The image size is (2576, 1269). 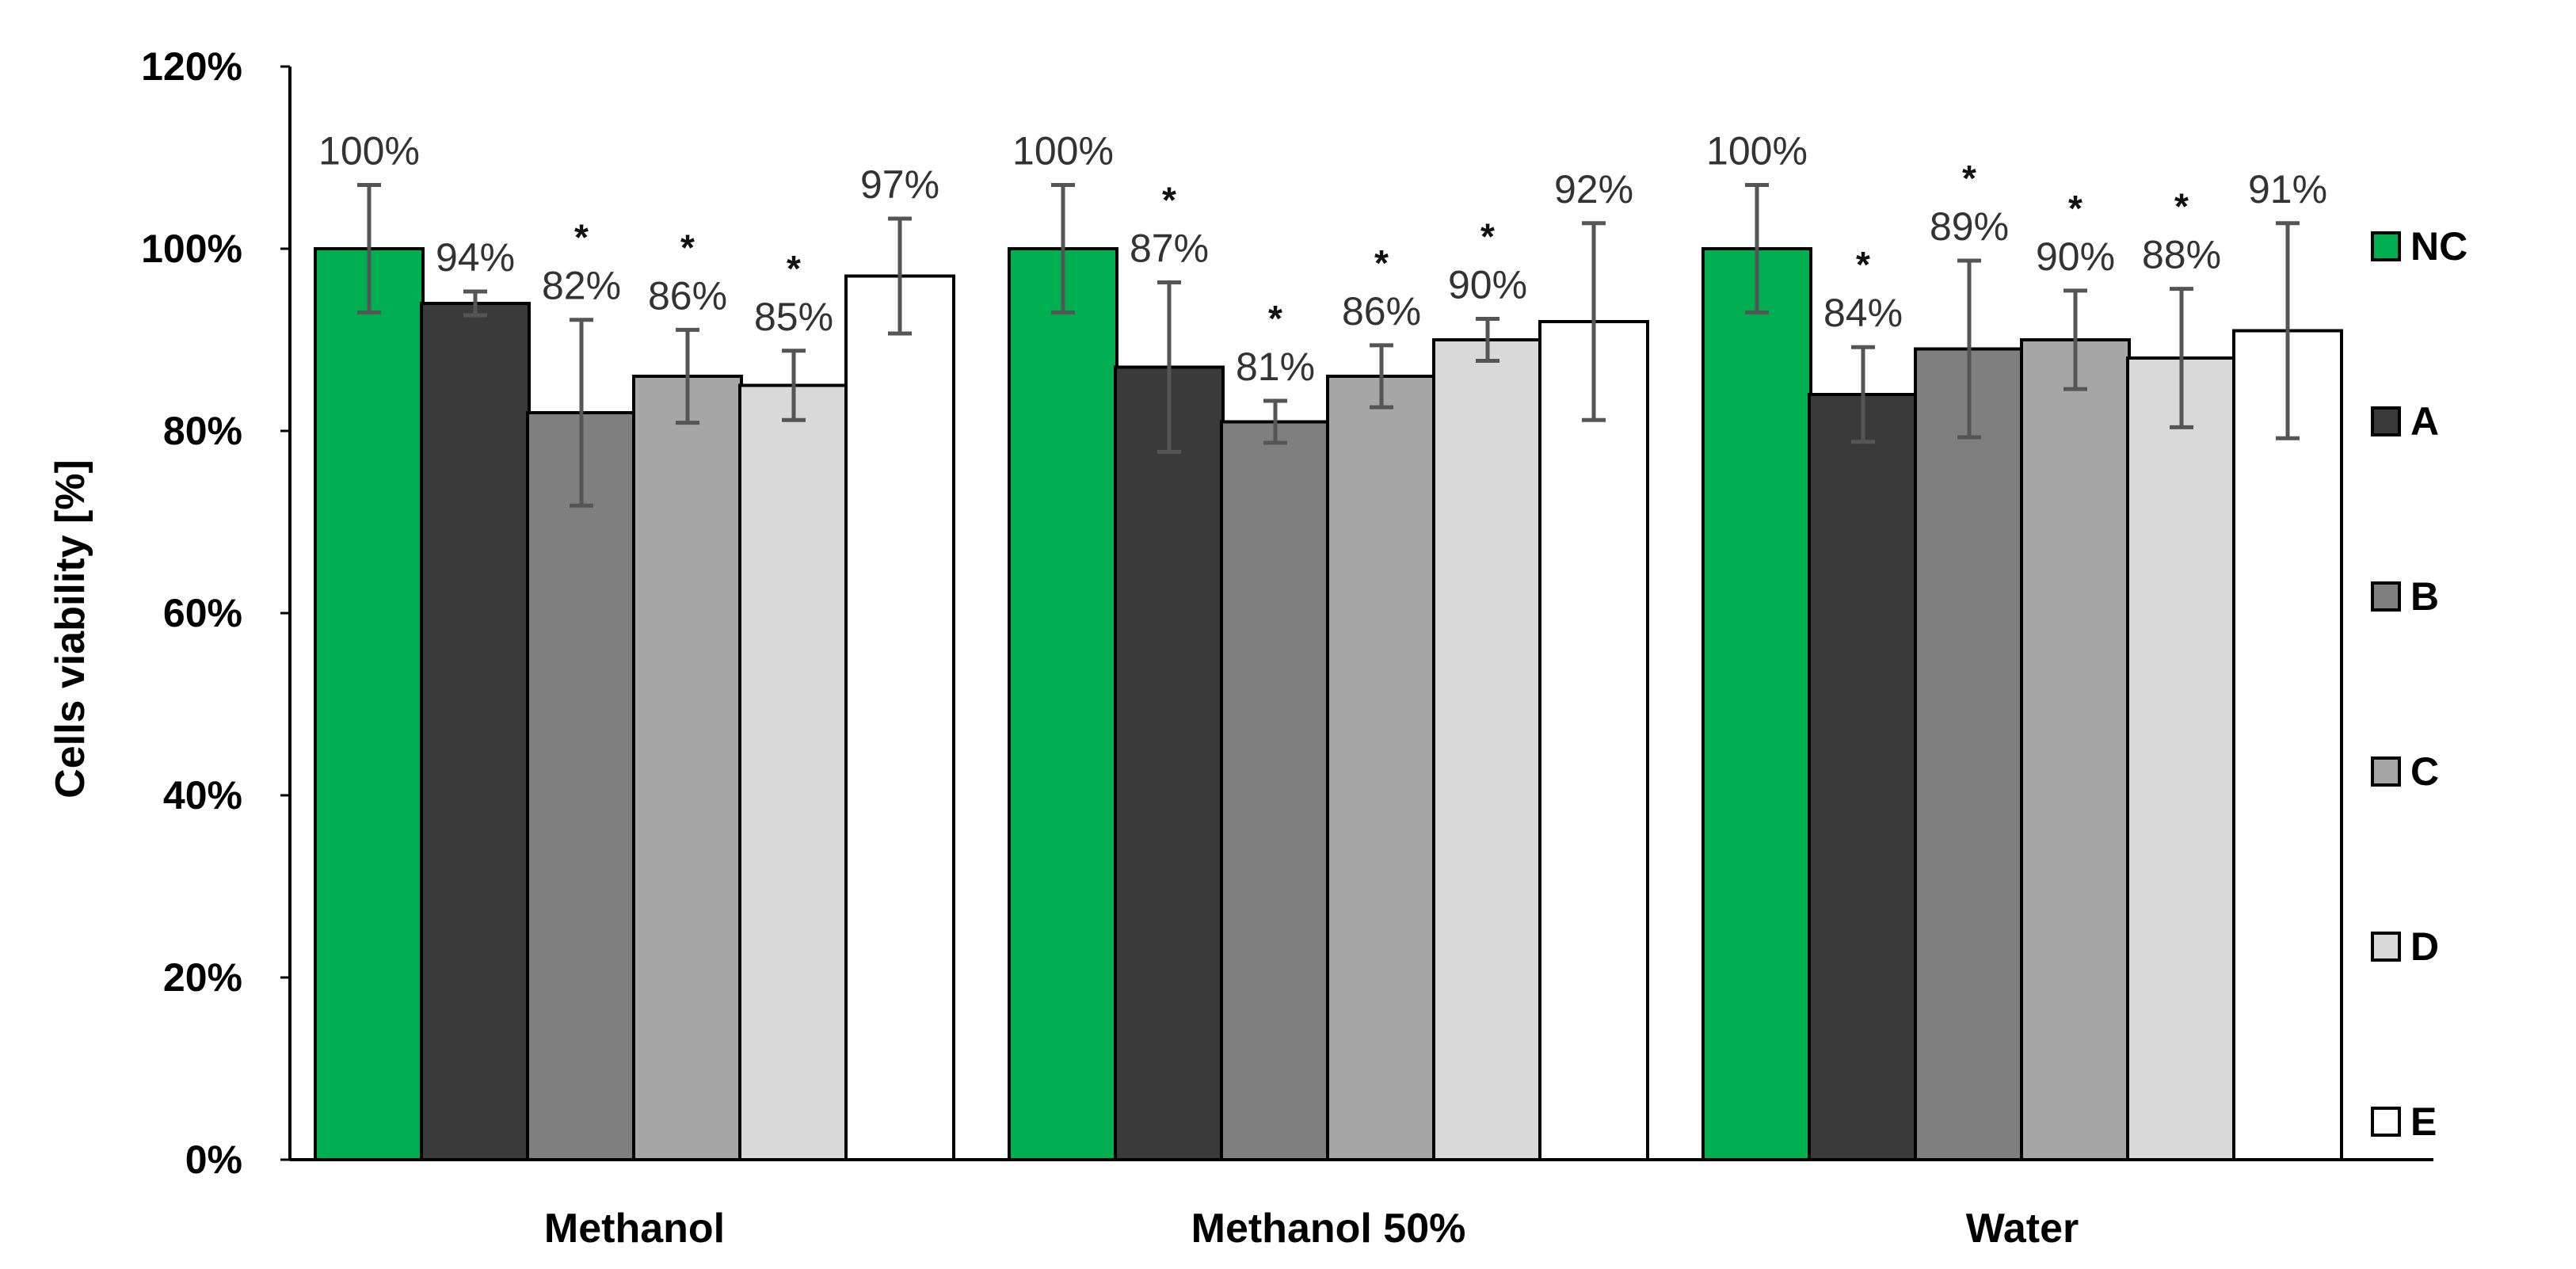 I want to click on legend-label: E, so click(x=2423, y=1121).